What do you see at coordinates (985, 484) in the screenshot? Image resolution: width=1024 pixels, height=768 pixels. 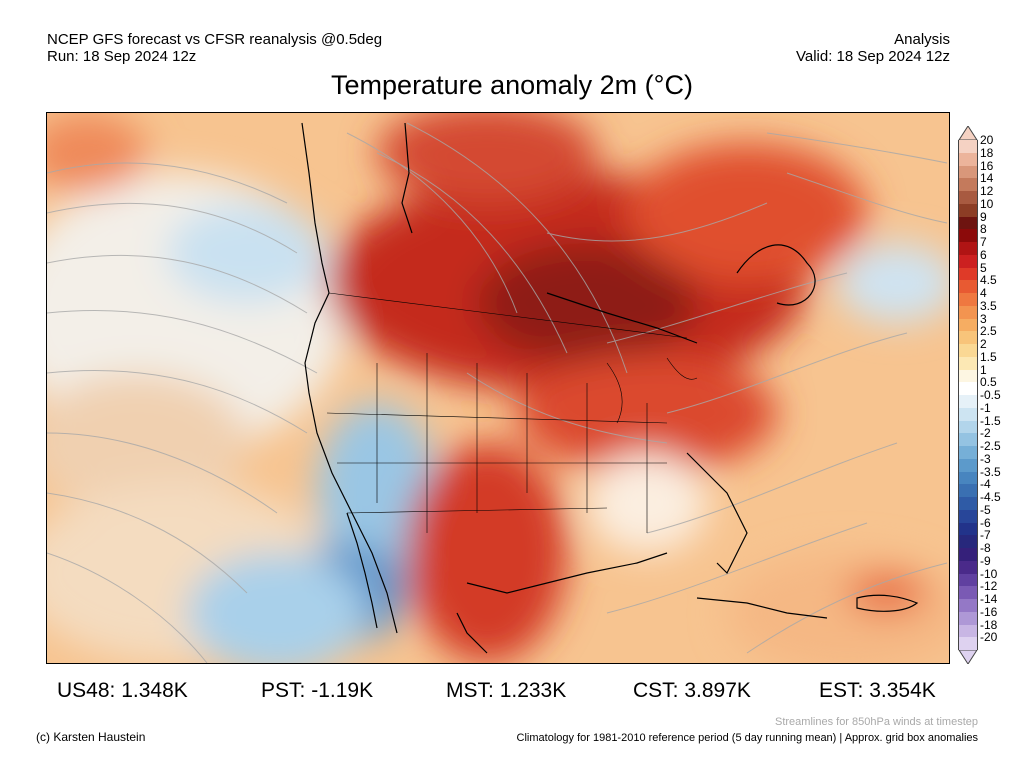 I see `colorbar-label: -4` at bounding box center [985, 484].